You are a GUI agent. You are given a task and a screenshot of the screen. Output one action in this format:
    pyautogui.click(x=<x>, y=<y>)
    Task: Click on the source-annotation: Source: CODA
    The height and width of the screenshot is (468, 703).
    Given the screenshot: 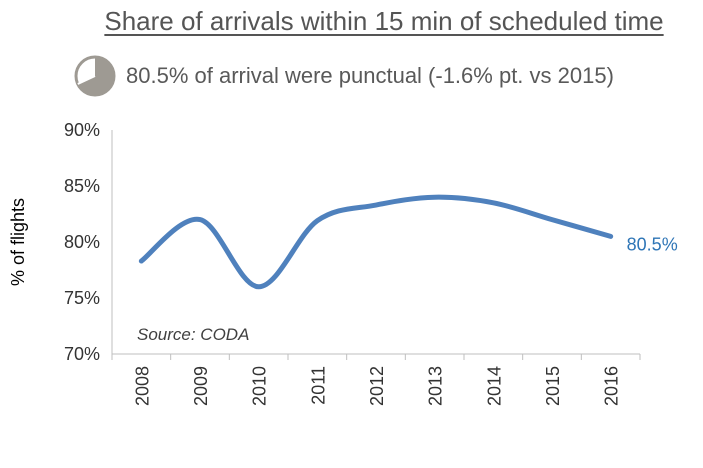 What is the action you would take?
    pyautogui.click(x=193, y=334)
    